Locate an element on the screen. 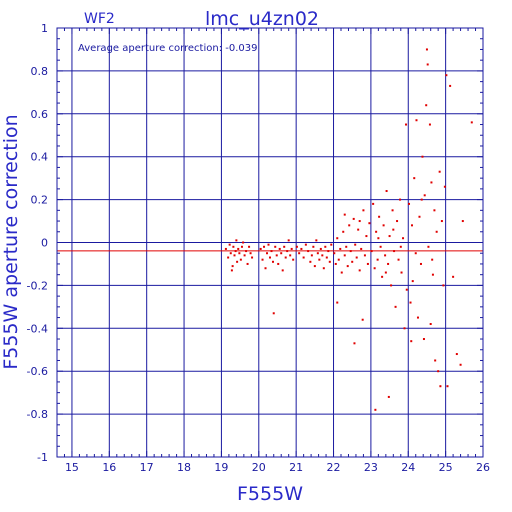 The height and width of the screenshot is (512, 512). reference-lines is located at coordinates (270, 247).